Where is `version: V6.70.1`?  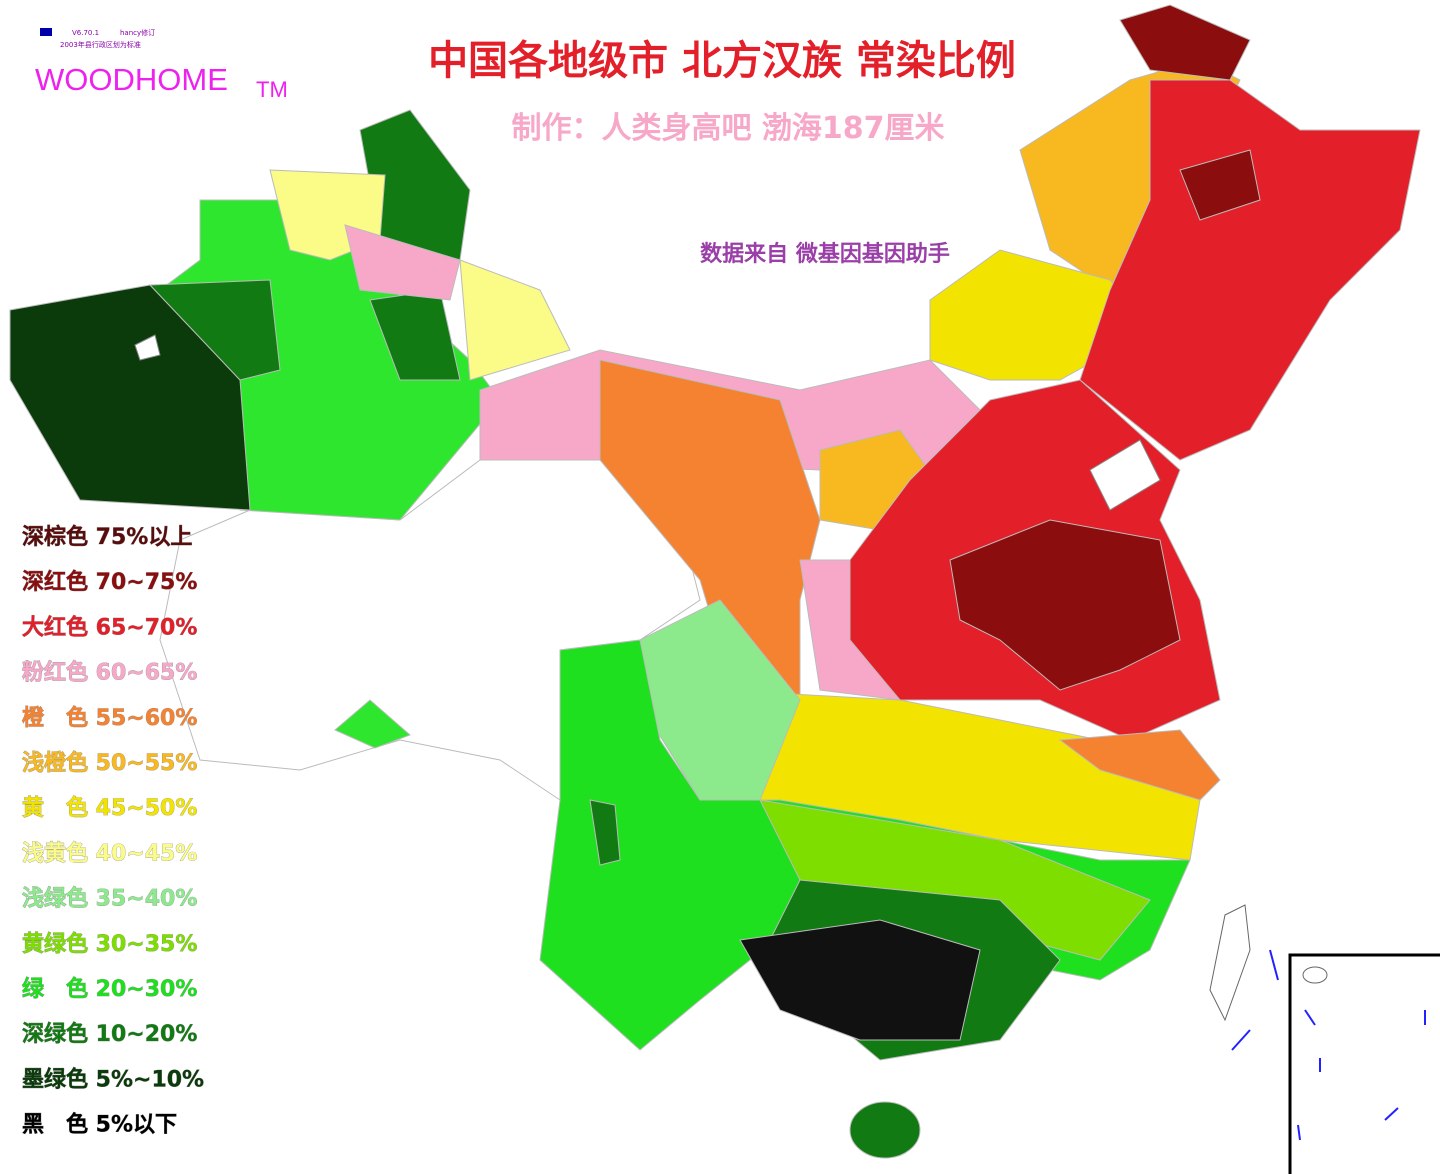
version: V6.70.1 is located at coordinates (85, 33).